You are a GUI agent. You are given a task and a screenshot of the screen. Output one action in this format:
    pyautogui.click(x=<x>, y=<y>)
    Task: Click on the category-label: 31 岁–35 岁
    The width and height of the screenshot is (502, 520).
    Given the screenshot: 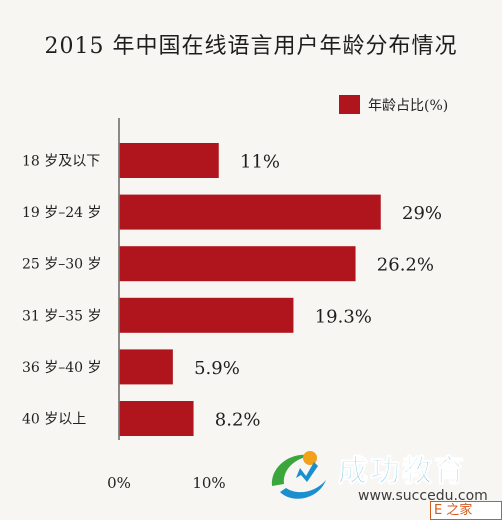 What is the action you would take?
    pyautogui.click(x=62, y=316)
    